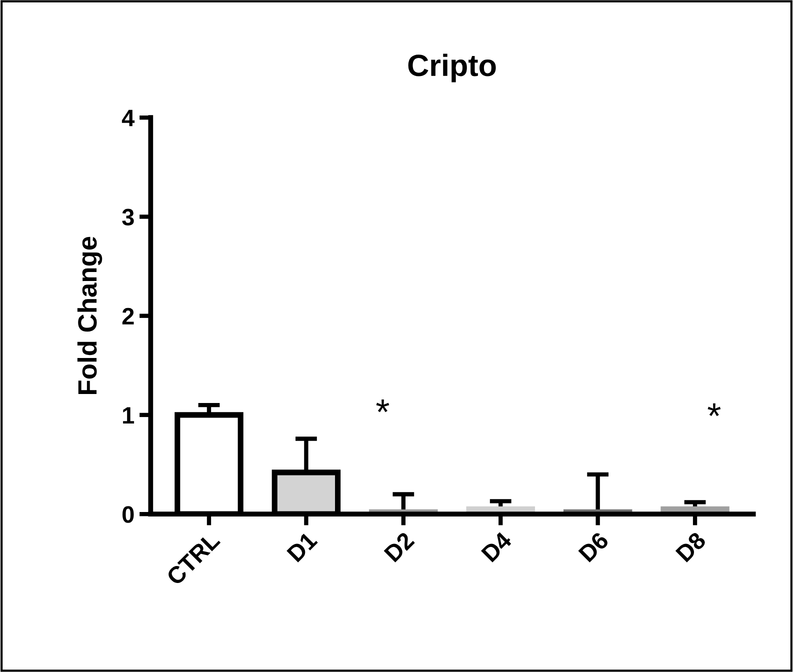  Describe the element at coordinates (128, 118) in the screenshot. I see `y-tick-label: 4` at that location.